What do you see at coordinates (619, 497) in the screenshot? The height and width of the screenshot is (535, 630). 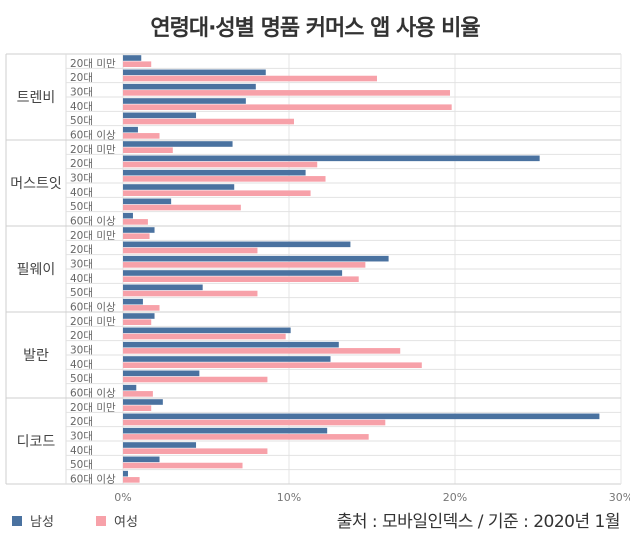 I see `x-tick-label: 30%` at bounding box center [619, 497].